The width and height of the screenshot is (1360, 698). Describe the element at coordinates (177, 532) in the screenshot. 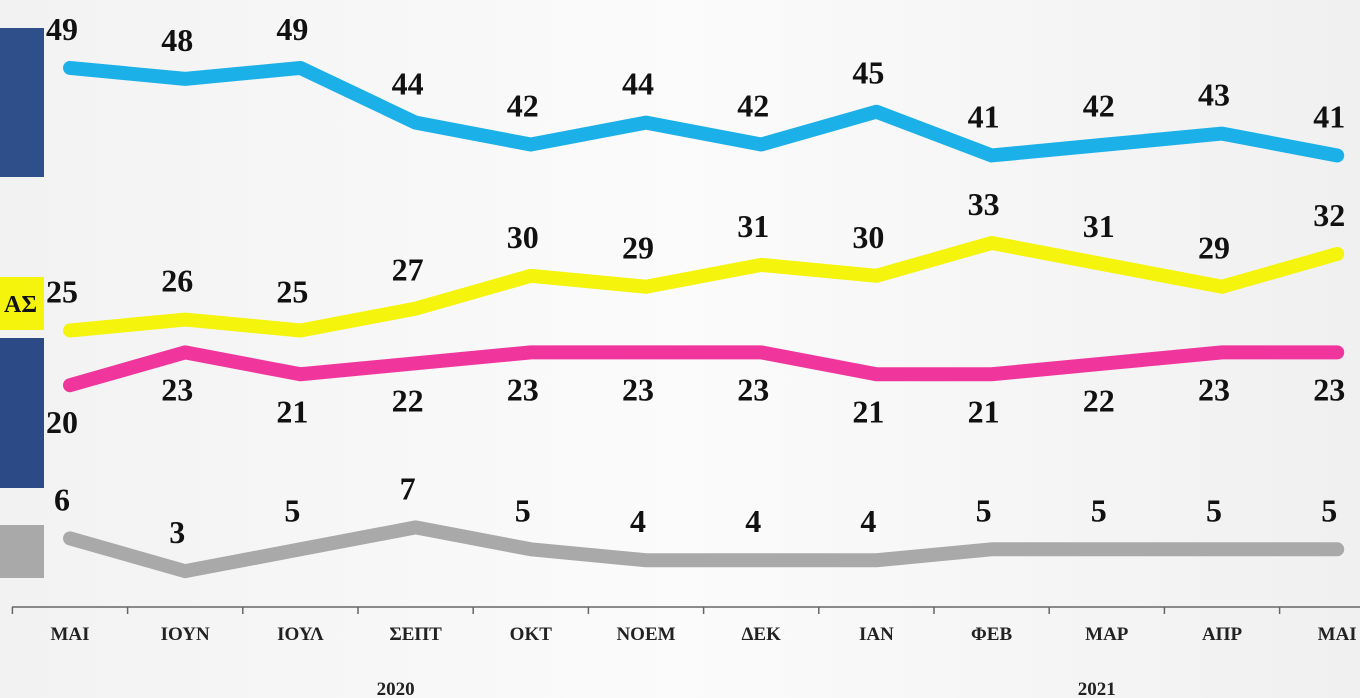

I see `value-label: 3` at that location.